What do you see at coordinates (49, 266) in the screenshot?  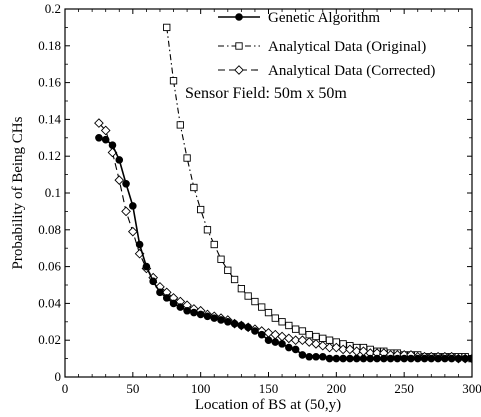 I see `y-tick-label: 0.06` at bounding box center [49, 266].